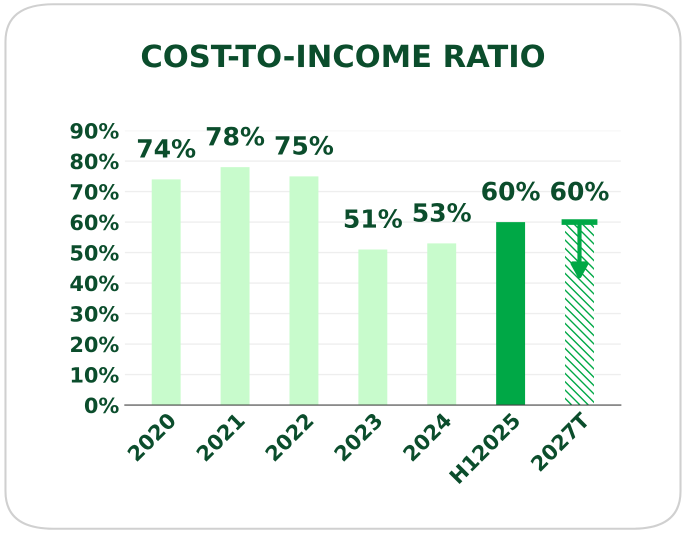  Describe the element at coordinates (95, 253) in the screenshot. I see `y-tick-label: 50%` at that location.